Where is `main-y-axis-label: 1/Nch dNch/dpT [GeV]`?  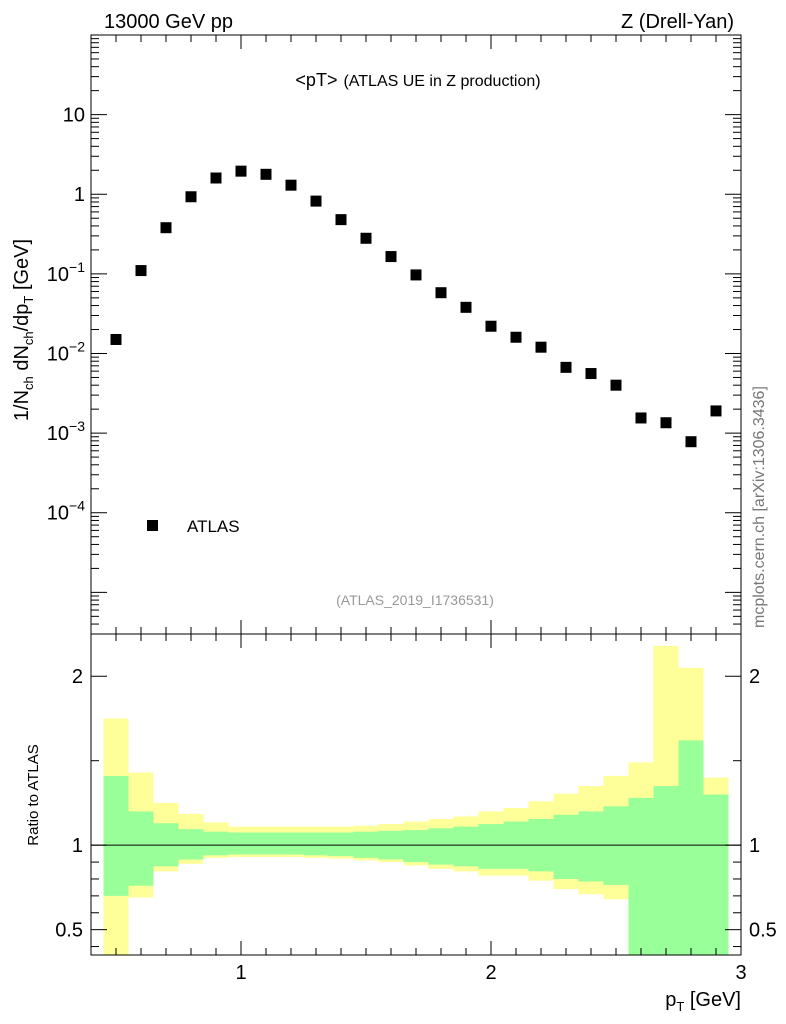 main-y-axis-label: 1/Nch dNch/dpT [GeV] is located at coordinates (23, 330).